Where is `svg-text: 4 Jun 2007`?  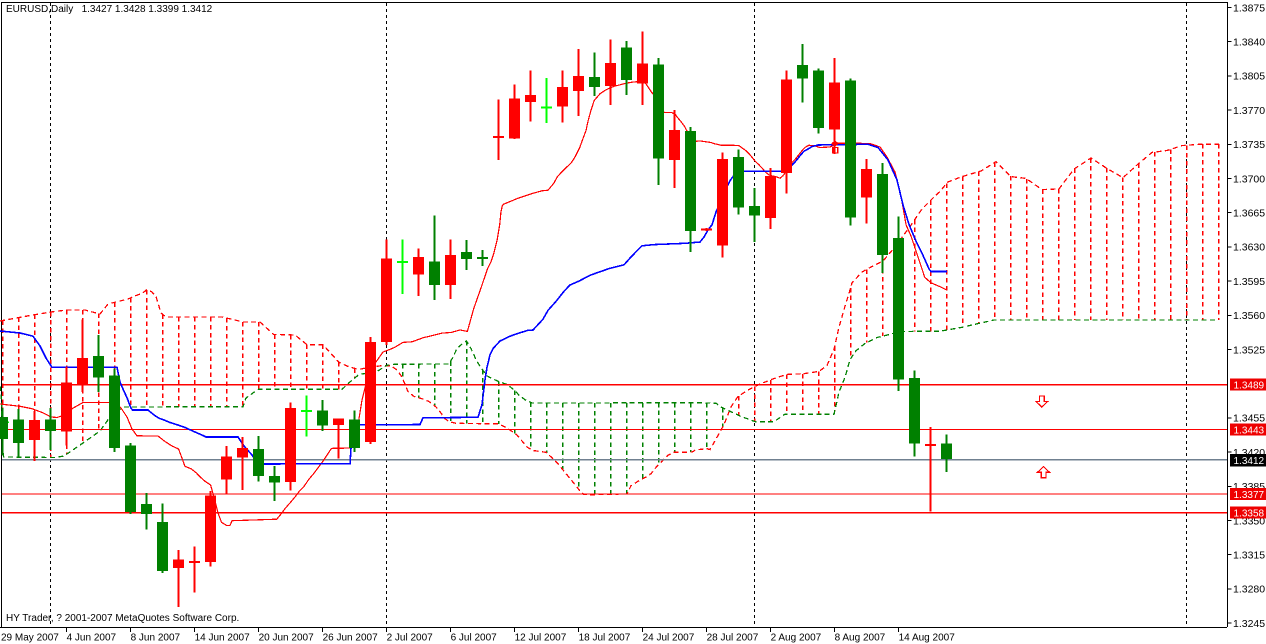 svg-text: 4 Jun 2007 is located at coordinates (92, 638).